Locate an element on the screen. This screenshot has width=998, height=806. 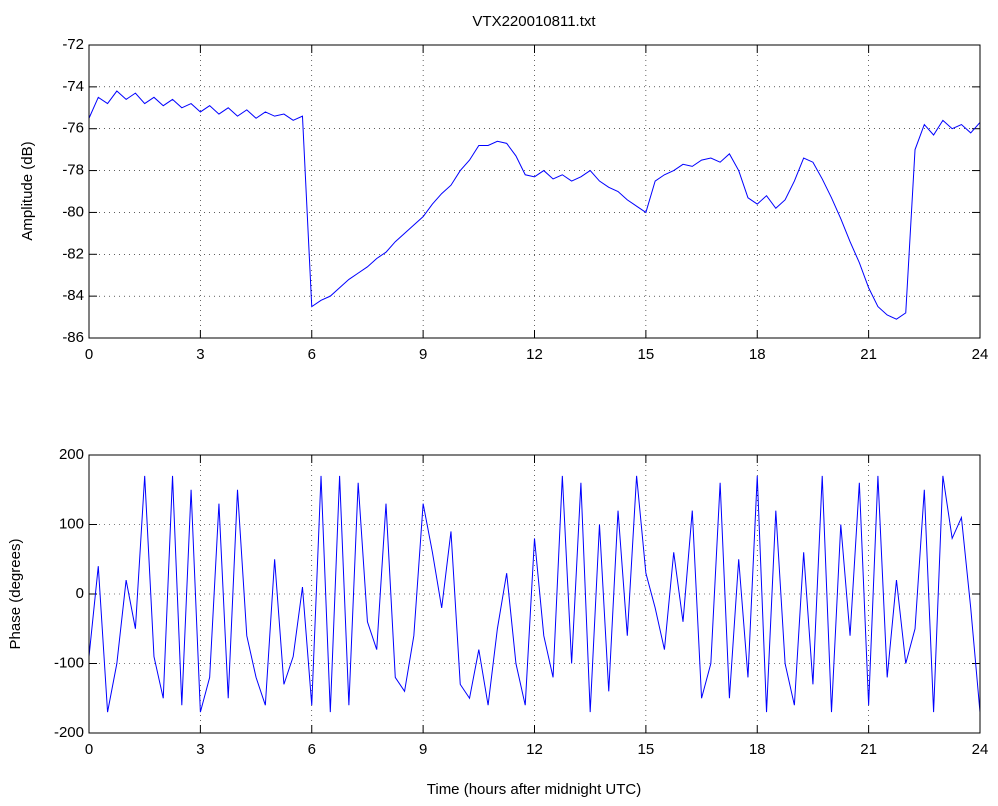
y-tick-label: 100 is located at coordinates (71, 523).